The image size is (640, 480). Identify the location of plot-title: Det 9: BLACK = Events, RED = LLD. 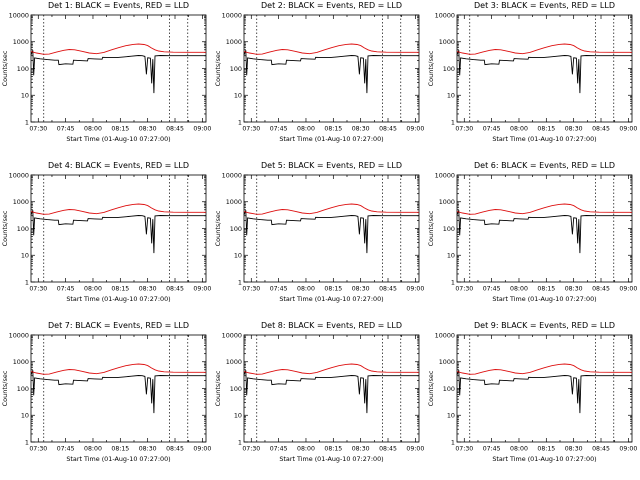
(544, 325).